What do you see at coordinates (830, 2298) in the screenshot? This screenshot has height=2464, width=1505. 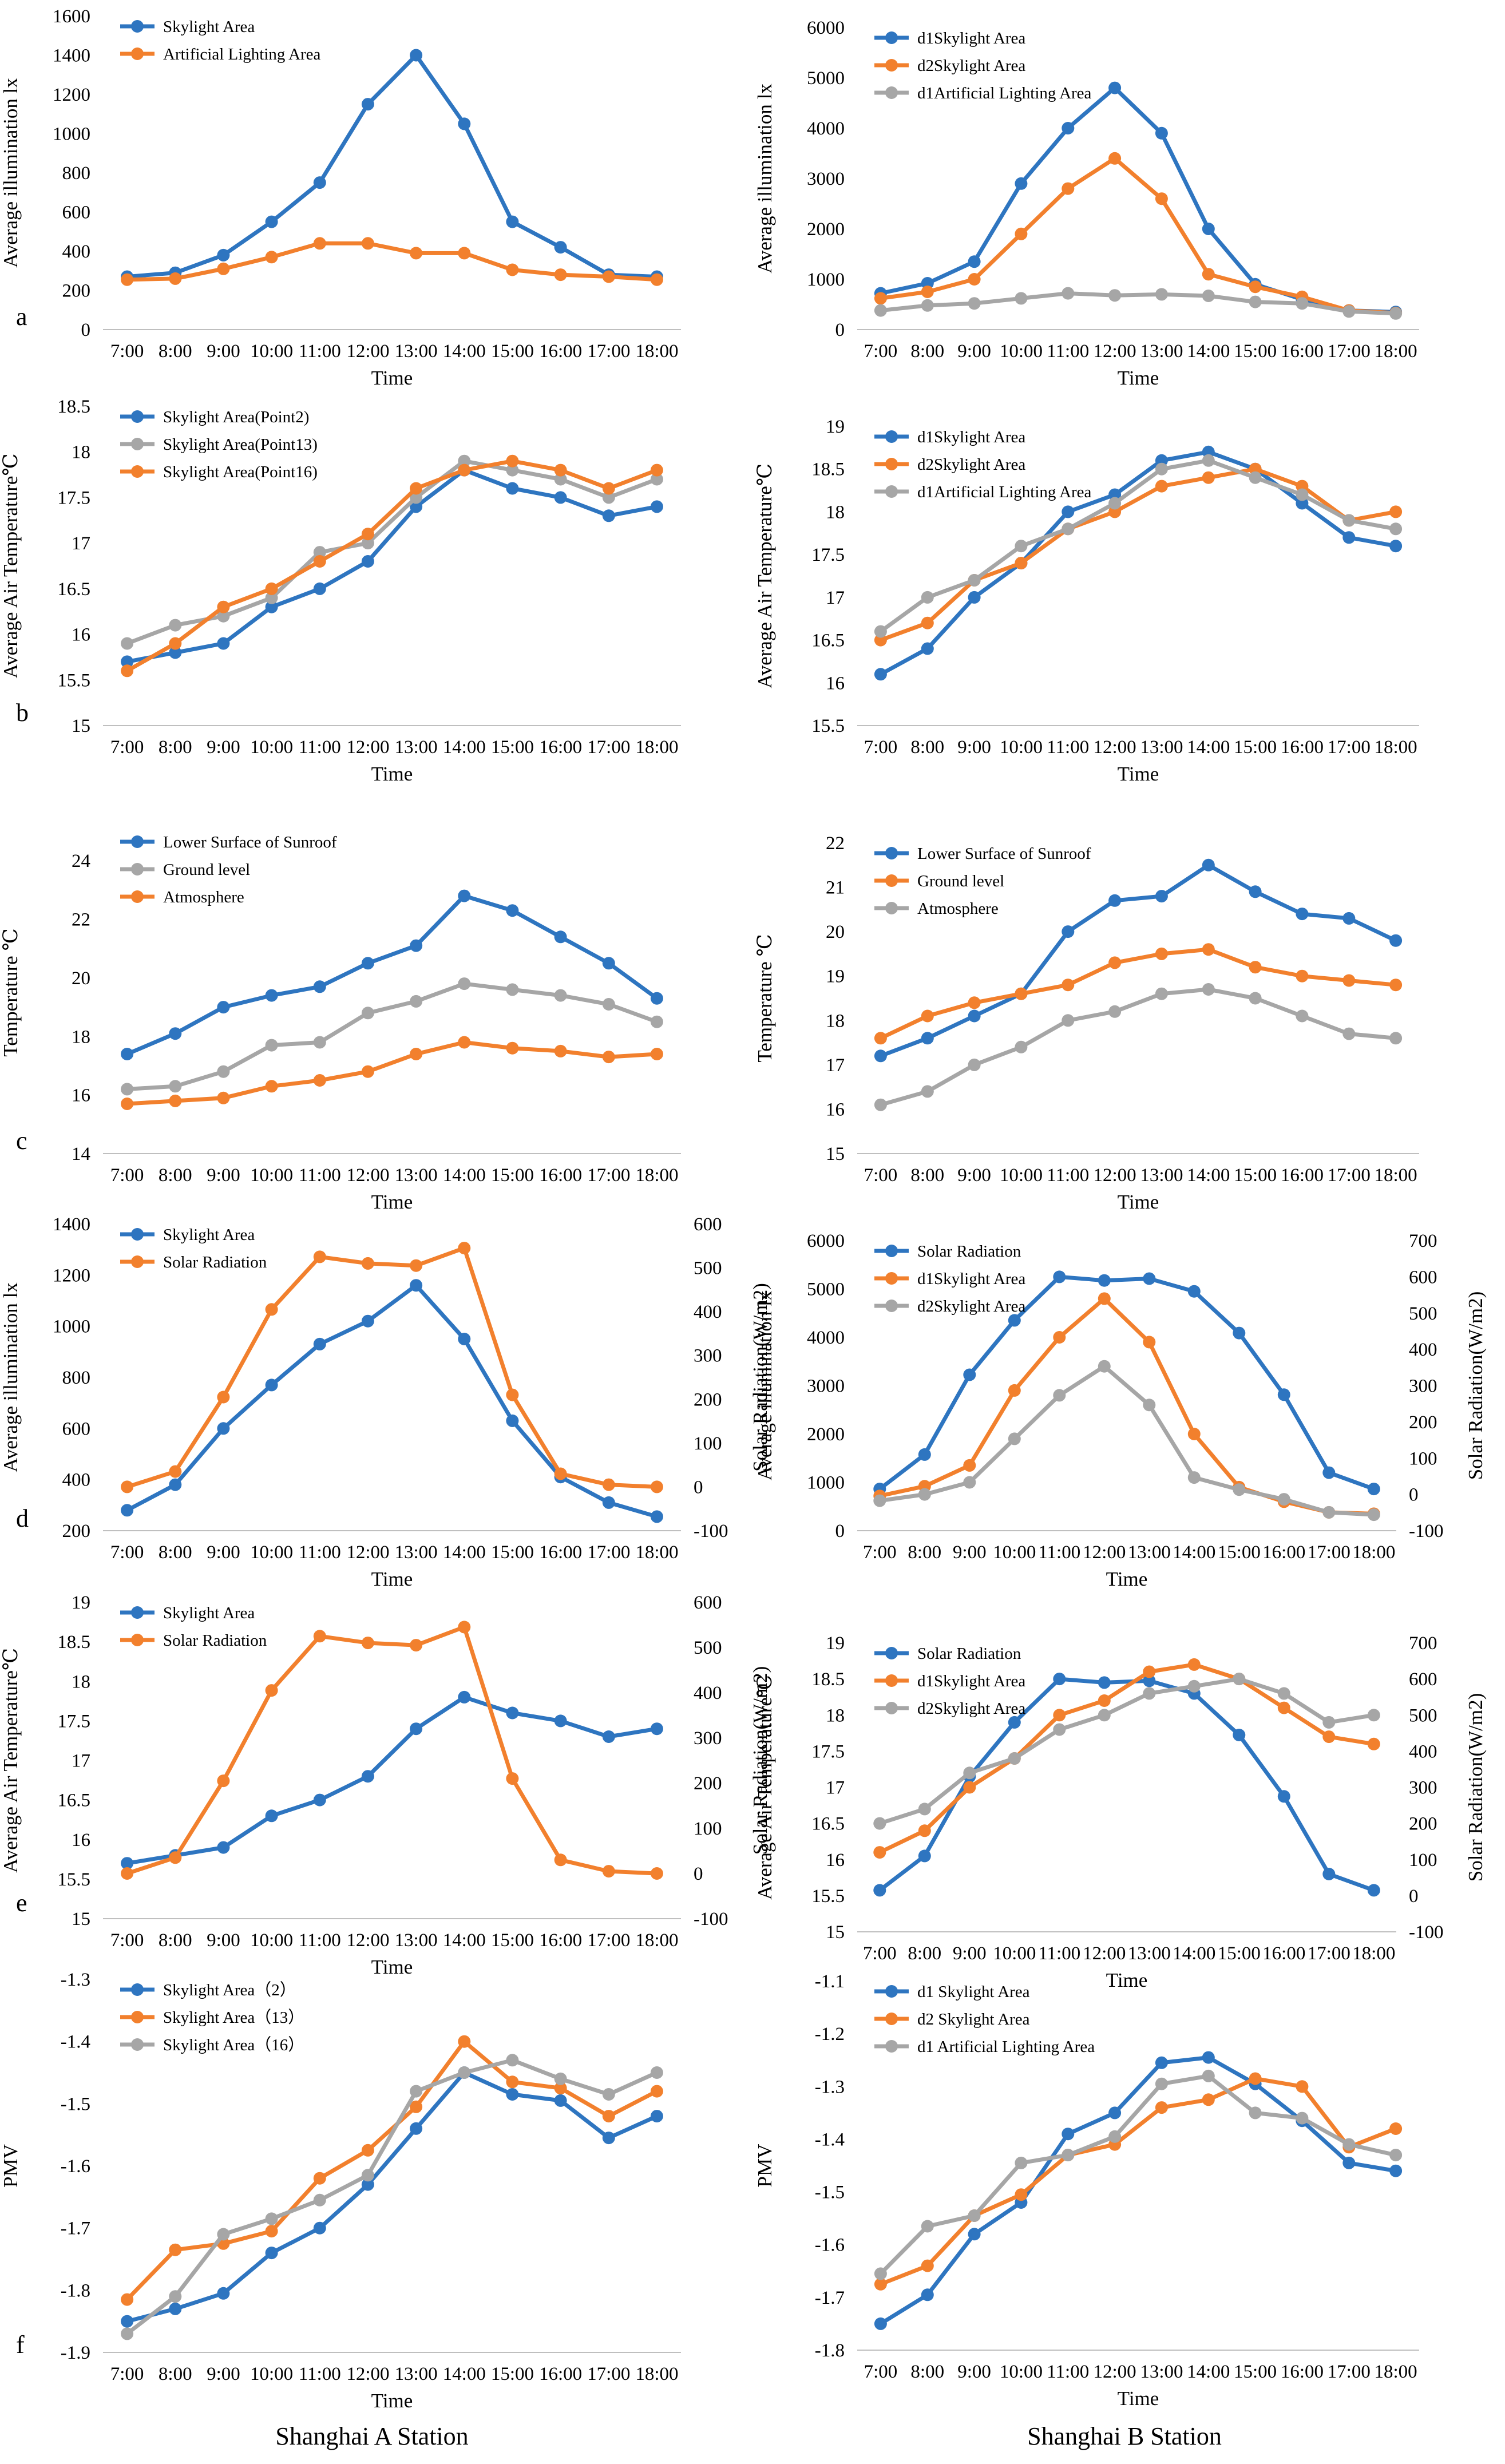 I see `y-tick-label: -1.7` at bounding box center [830, 2298].